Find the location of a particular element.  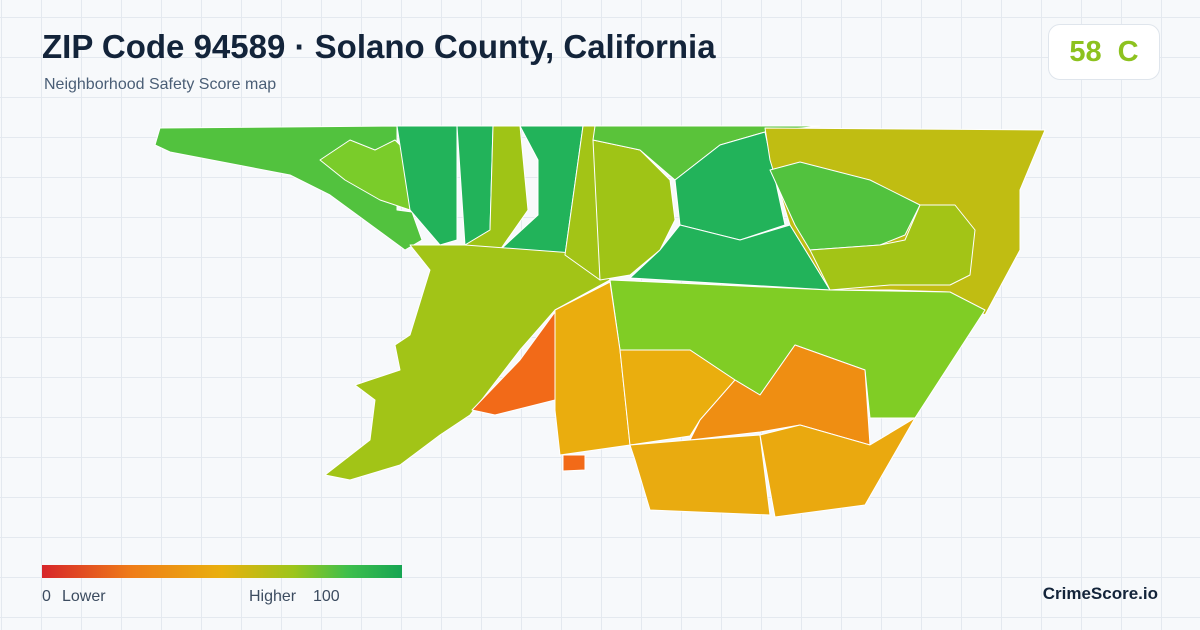

score-grade: C is located at coordinates (1128, 51).